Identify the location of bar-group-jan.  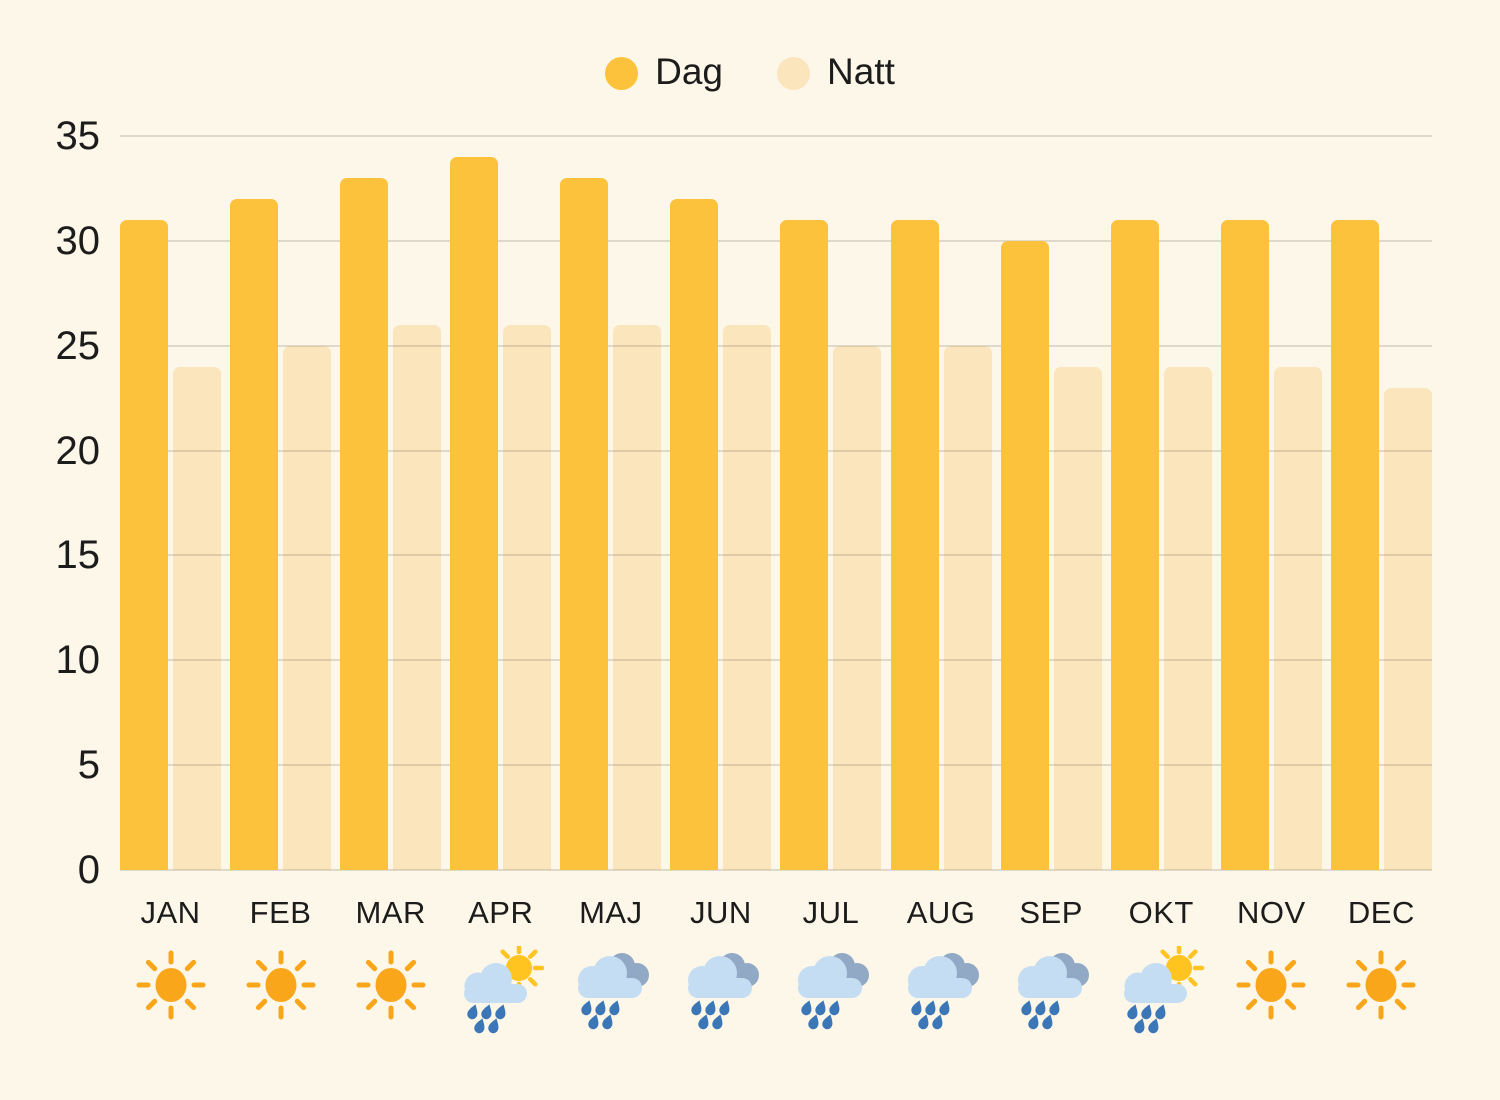
(170, 503).